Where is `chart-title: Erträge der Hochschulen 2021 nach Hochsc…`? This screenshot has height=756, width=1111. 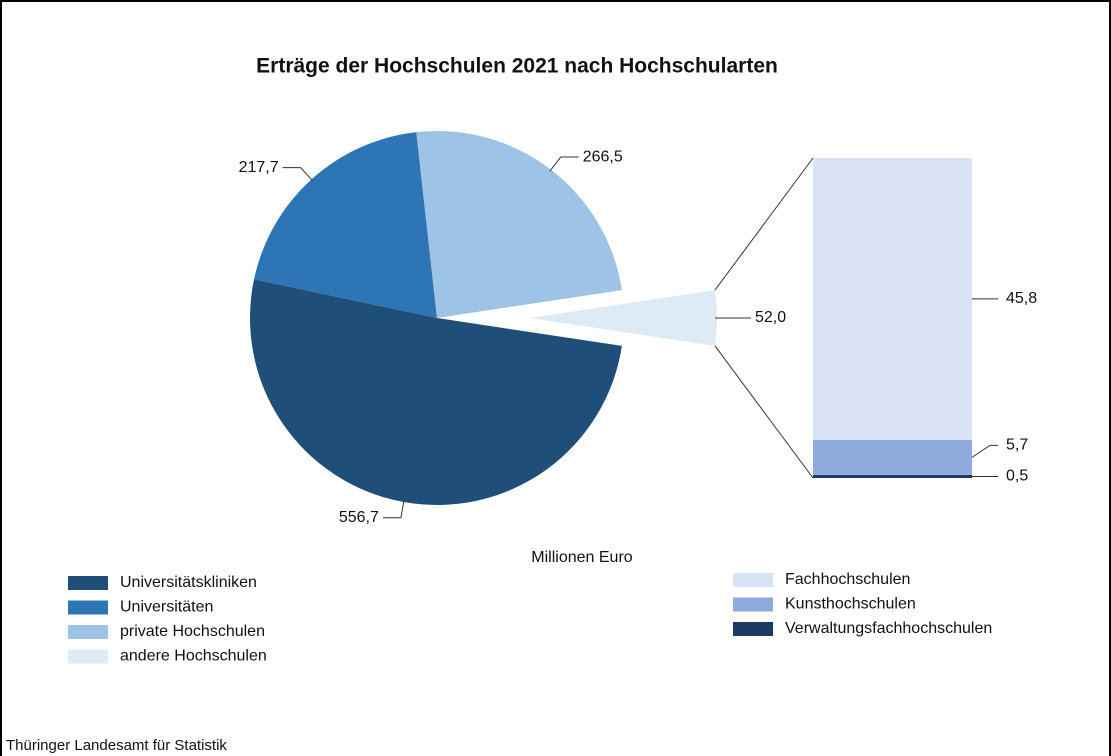 chart-title: Erträge der Hochschulen 2021 nach Hochsc… is located at coordinates (517, 66).